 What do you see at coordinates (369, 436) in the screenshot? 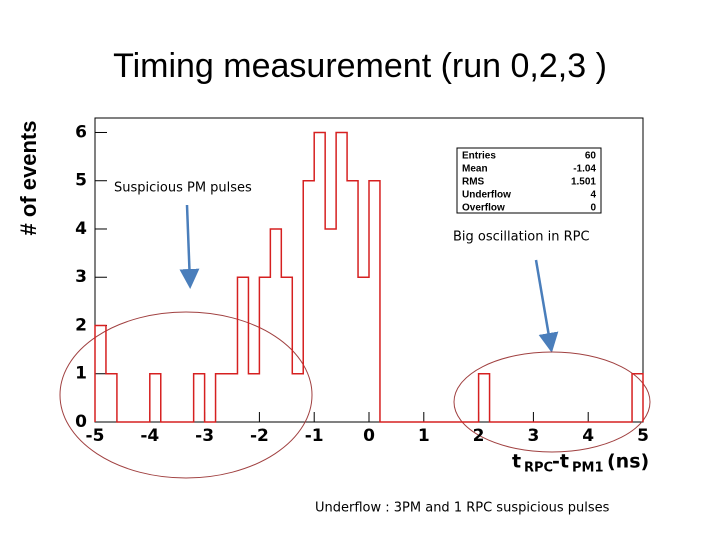
I see `x-tick-label: 0` at bounding box center [369, 436].